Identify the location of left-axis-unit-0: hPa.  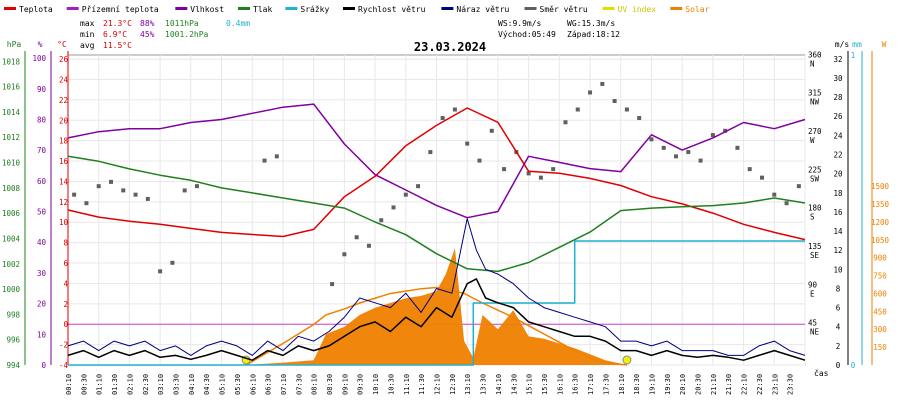
(14, 44).